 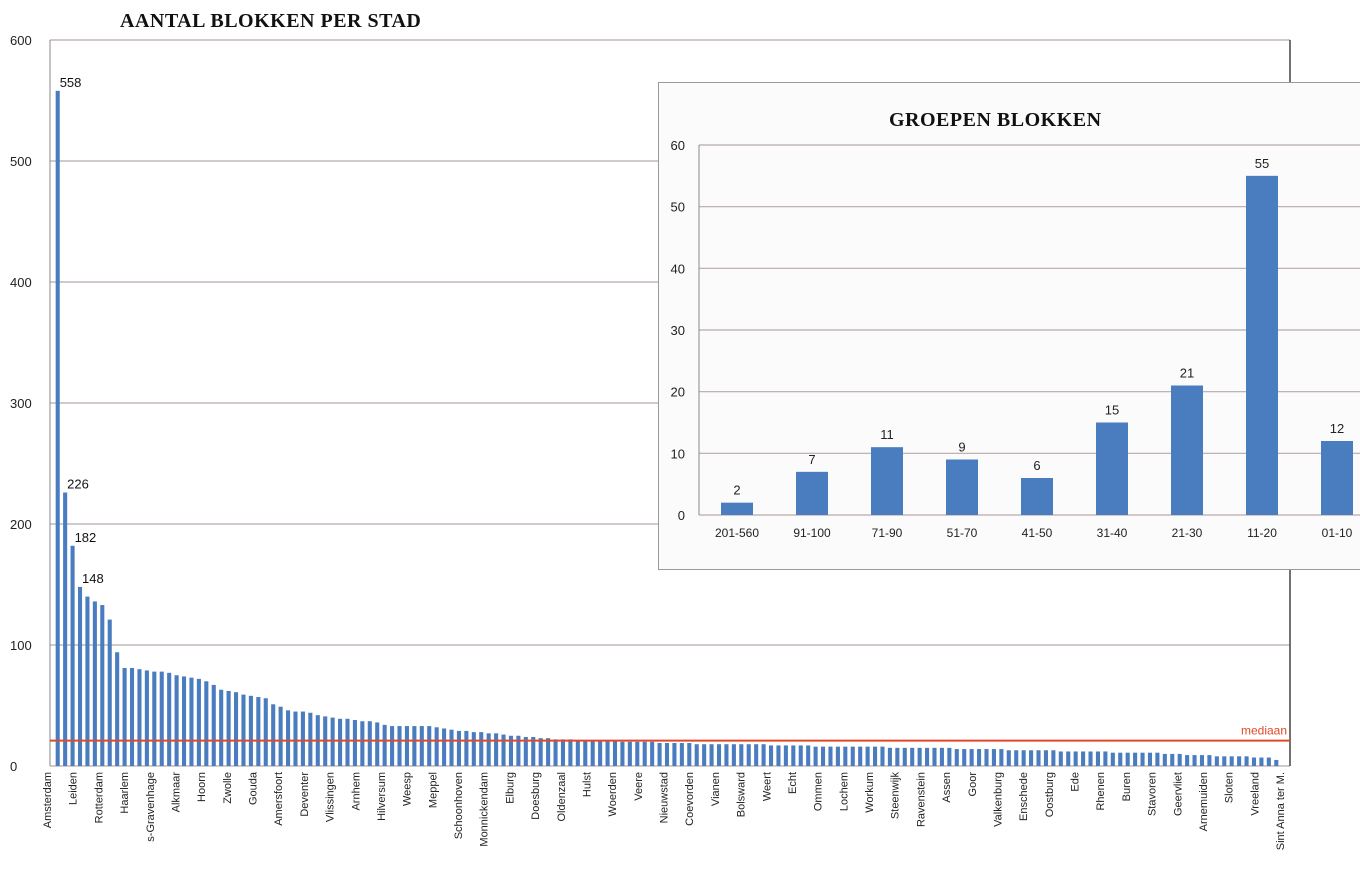 What do you see at coordinates (21, 403) in the screenshot?
I see `y-tick-label: 300` at bounding box center [21, 403].